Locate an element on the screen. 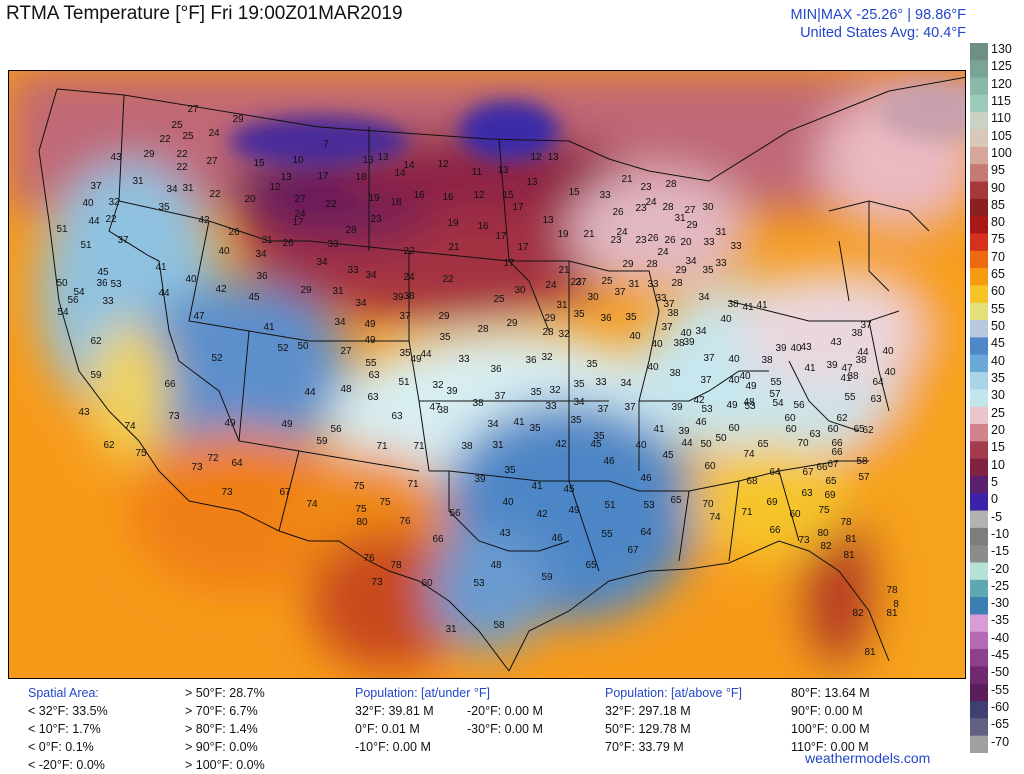 The height and width of the screenshot is (774, 1024). temp-label: 56 is located at coordinates (455, 513).